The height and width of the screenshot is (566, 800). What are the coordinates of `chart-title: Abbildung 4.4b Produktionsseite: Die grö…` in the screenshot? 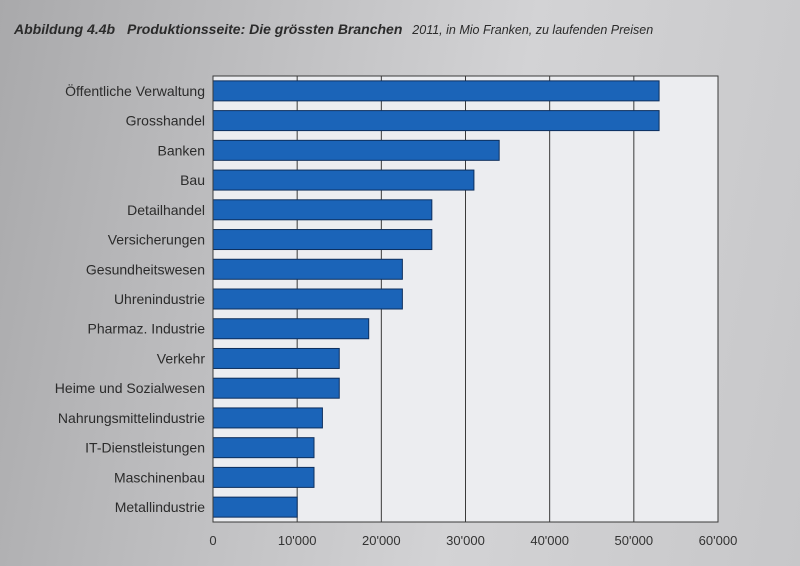 It's located at (333, 29).